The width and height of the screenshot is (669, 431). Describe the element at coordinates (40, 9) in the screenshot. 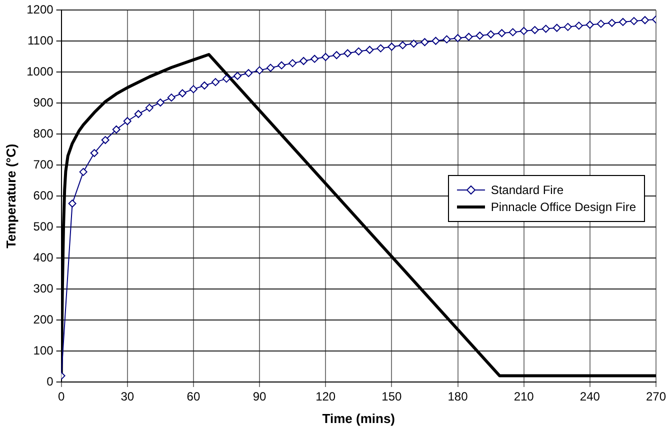

I see `y-tick-label: 1200` at that location.